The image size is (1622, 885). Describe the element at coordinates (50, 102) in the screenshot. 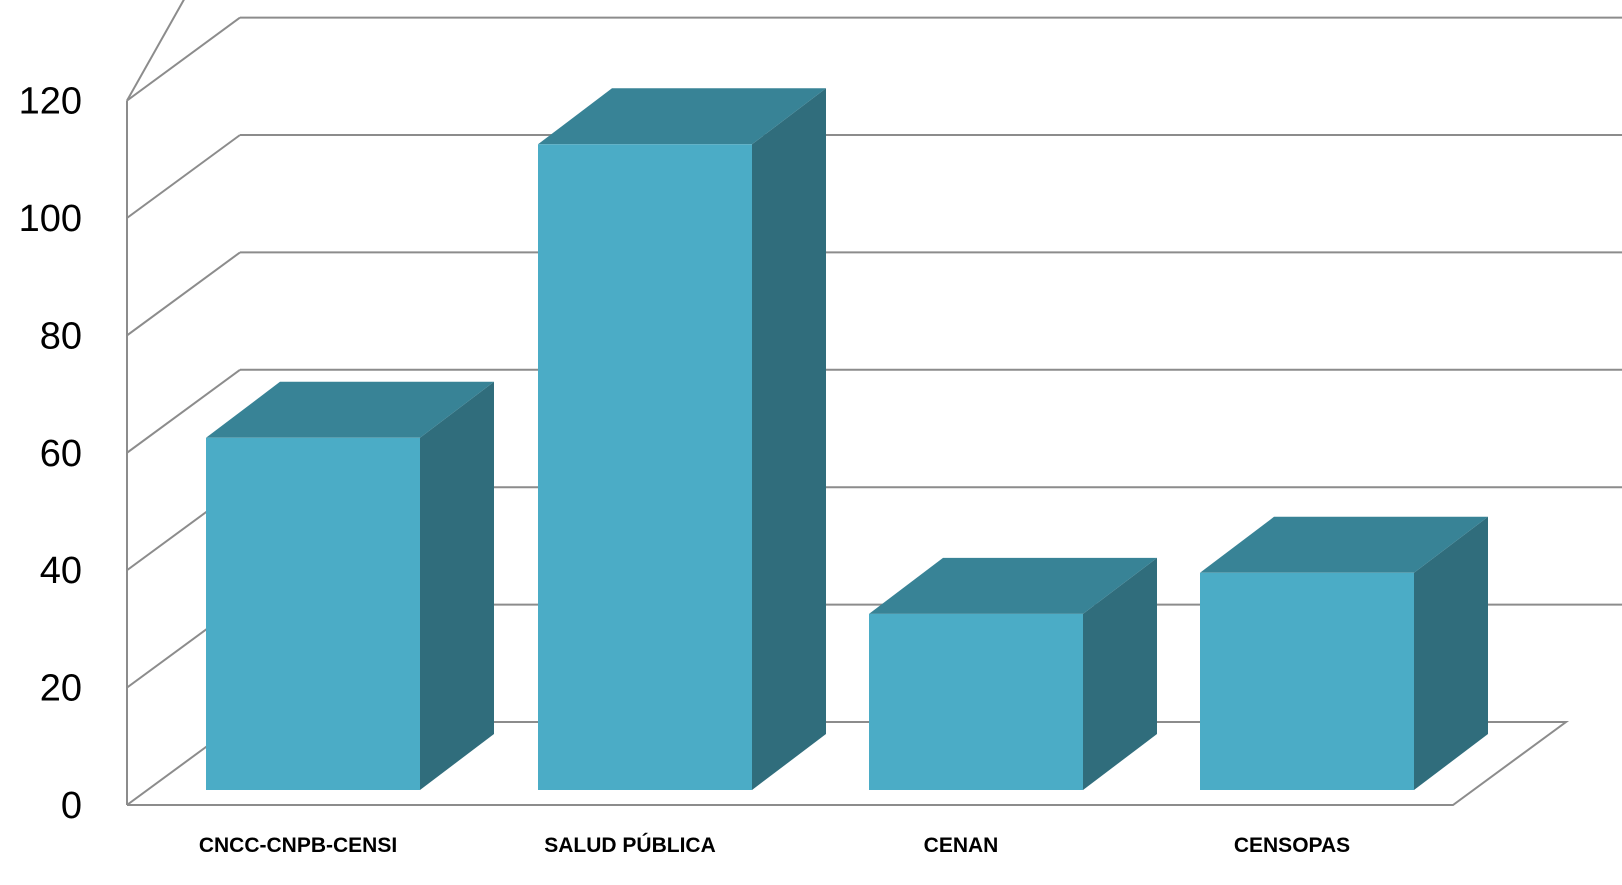

I see `y-tick-120: 120` at that location.